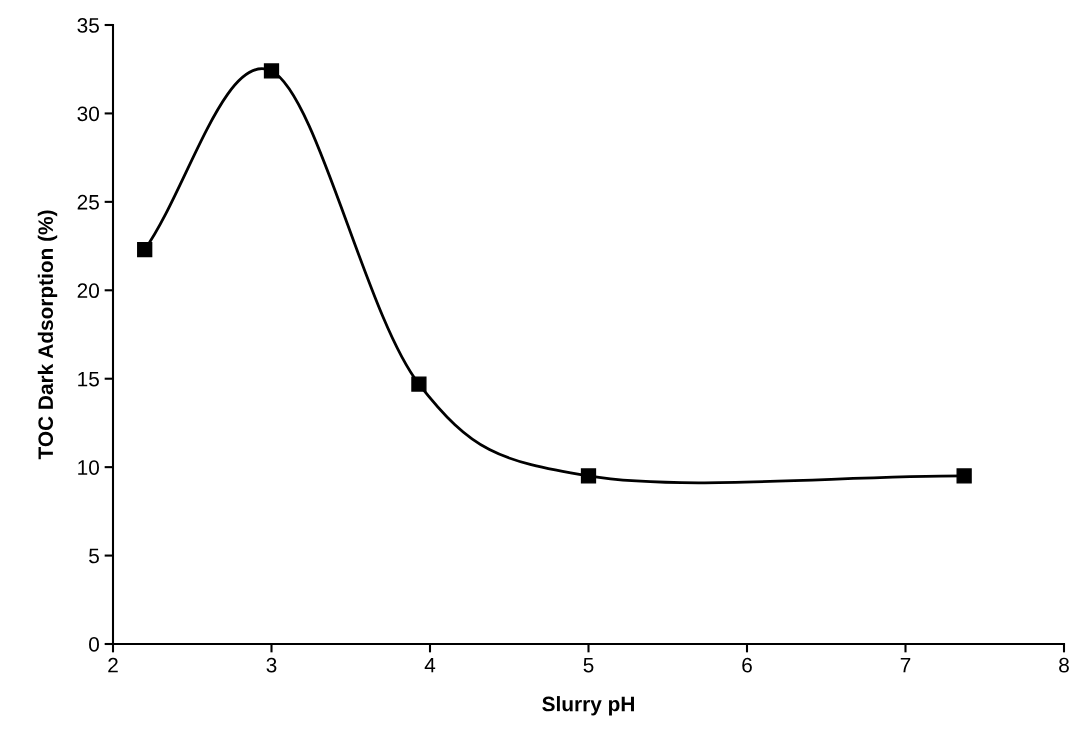 The width and height of the screenshot is (1074, 731). What do you see at coordinates (88, 379) in the screenshot?
I see `y-tick-label: 15` at bounding box center [88, 379].